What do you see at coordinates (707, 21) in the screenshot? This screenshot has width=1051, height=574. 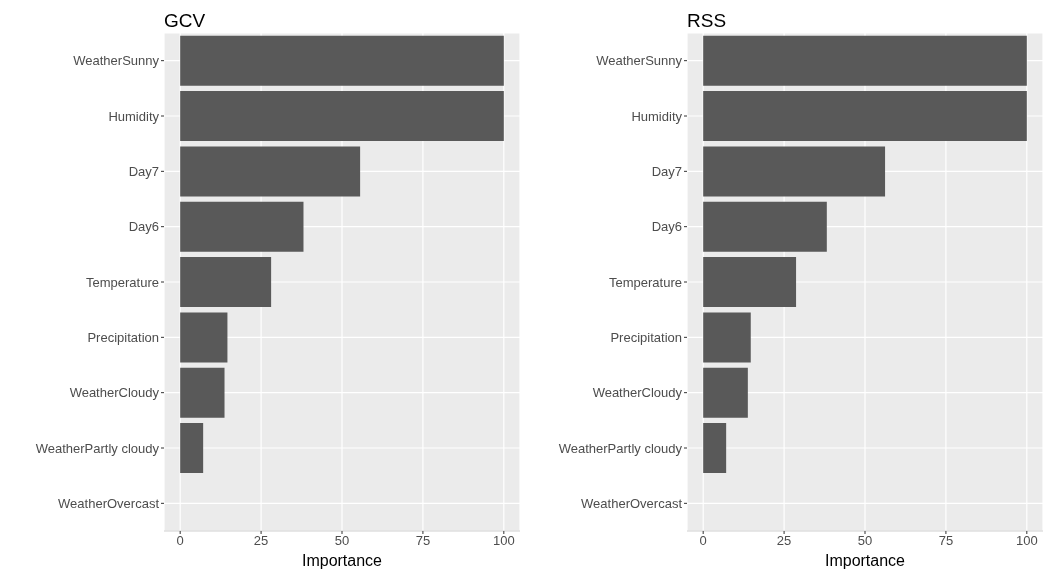 I see `chart-title: RSS` at bounding box center [707, 21].